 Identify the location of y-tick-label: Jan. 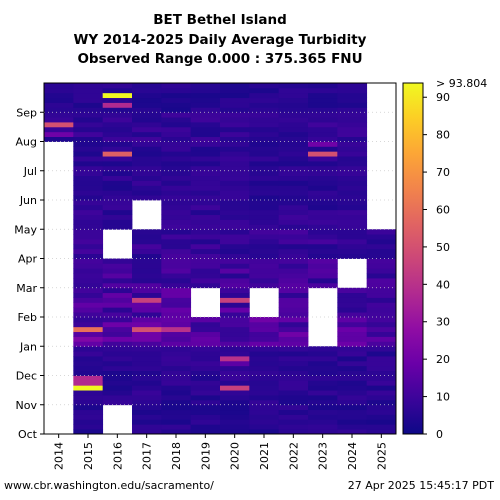
(28, 346).